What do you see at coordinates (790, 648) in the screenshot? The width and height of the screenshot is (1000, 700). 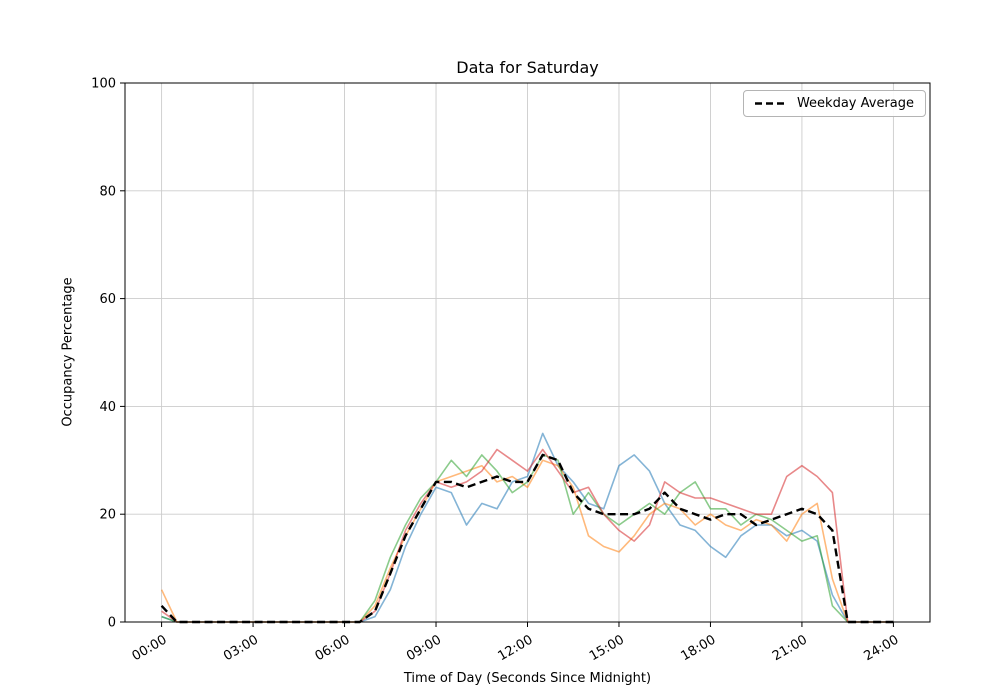 I see `x-tick-label: 21:00` at bounding box center [790, 648].